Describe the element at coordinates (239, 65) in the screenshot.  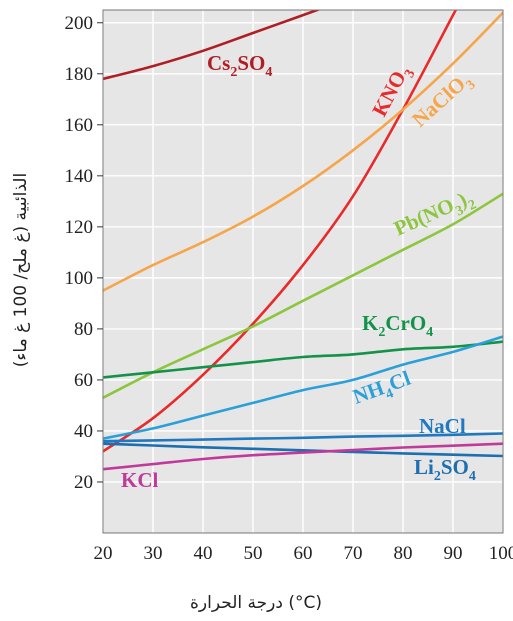
I see `series-label-cs2so4: Cs2SO4` at that location.